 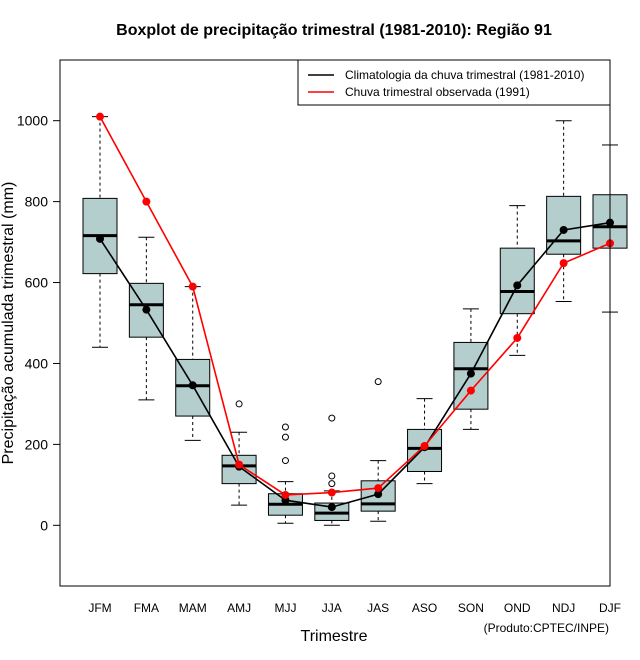 I want to click on x-tick-label: JAS, so click(x=378, y=608).